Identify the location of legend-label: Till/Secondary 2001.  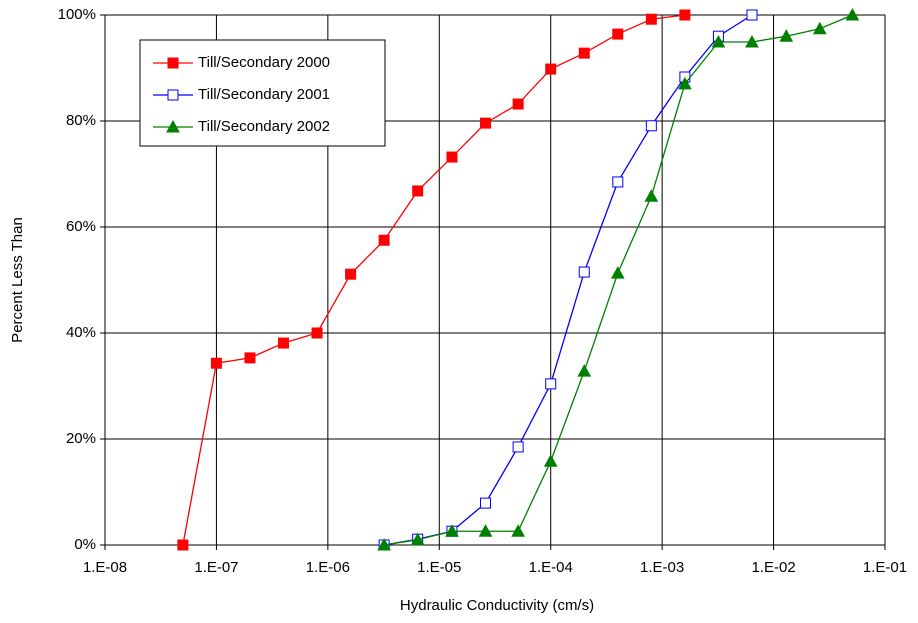
(264, 94).